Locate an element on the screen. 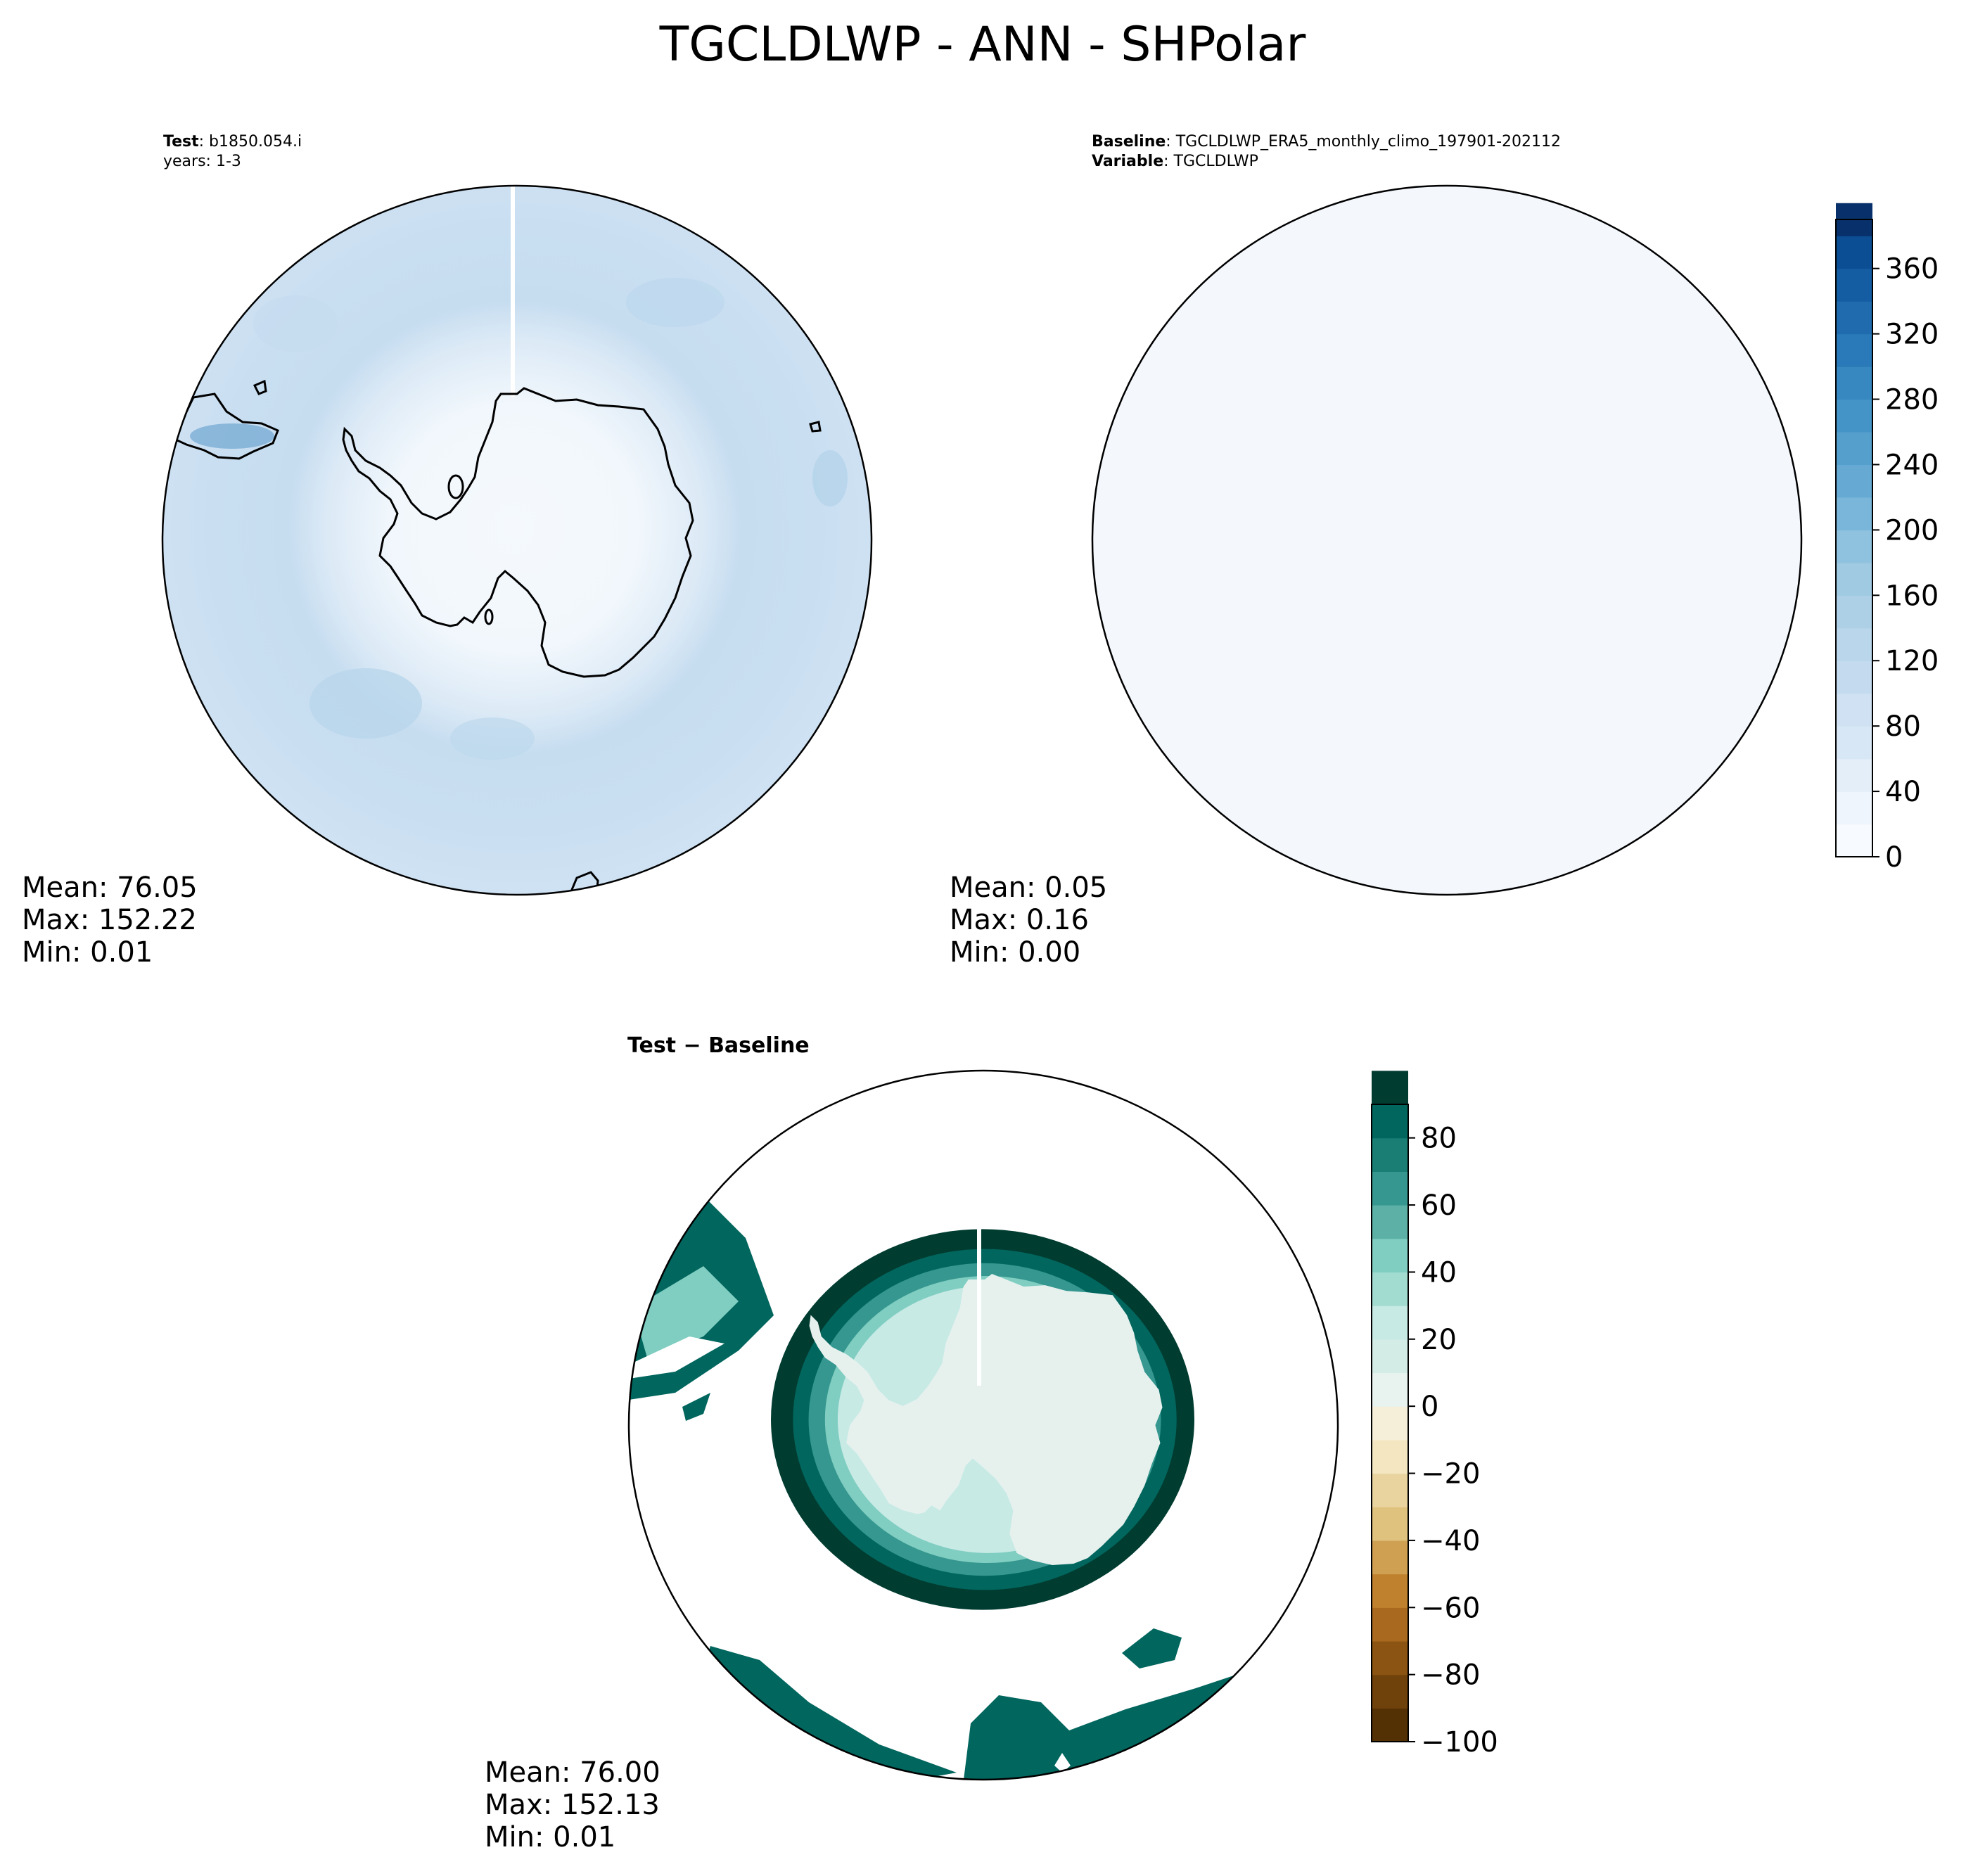 The height and width of the screenshot is (1876, 1966). test-header-line1: Test: b1850.054.i is located at coordinates (232, 142).